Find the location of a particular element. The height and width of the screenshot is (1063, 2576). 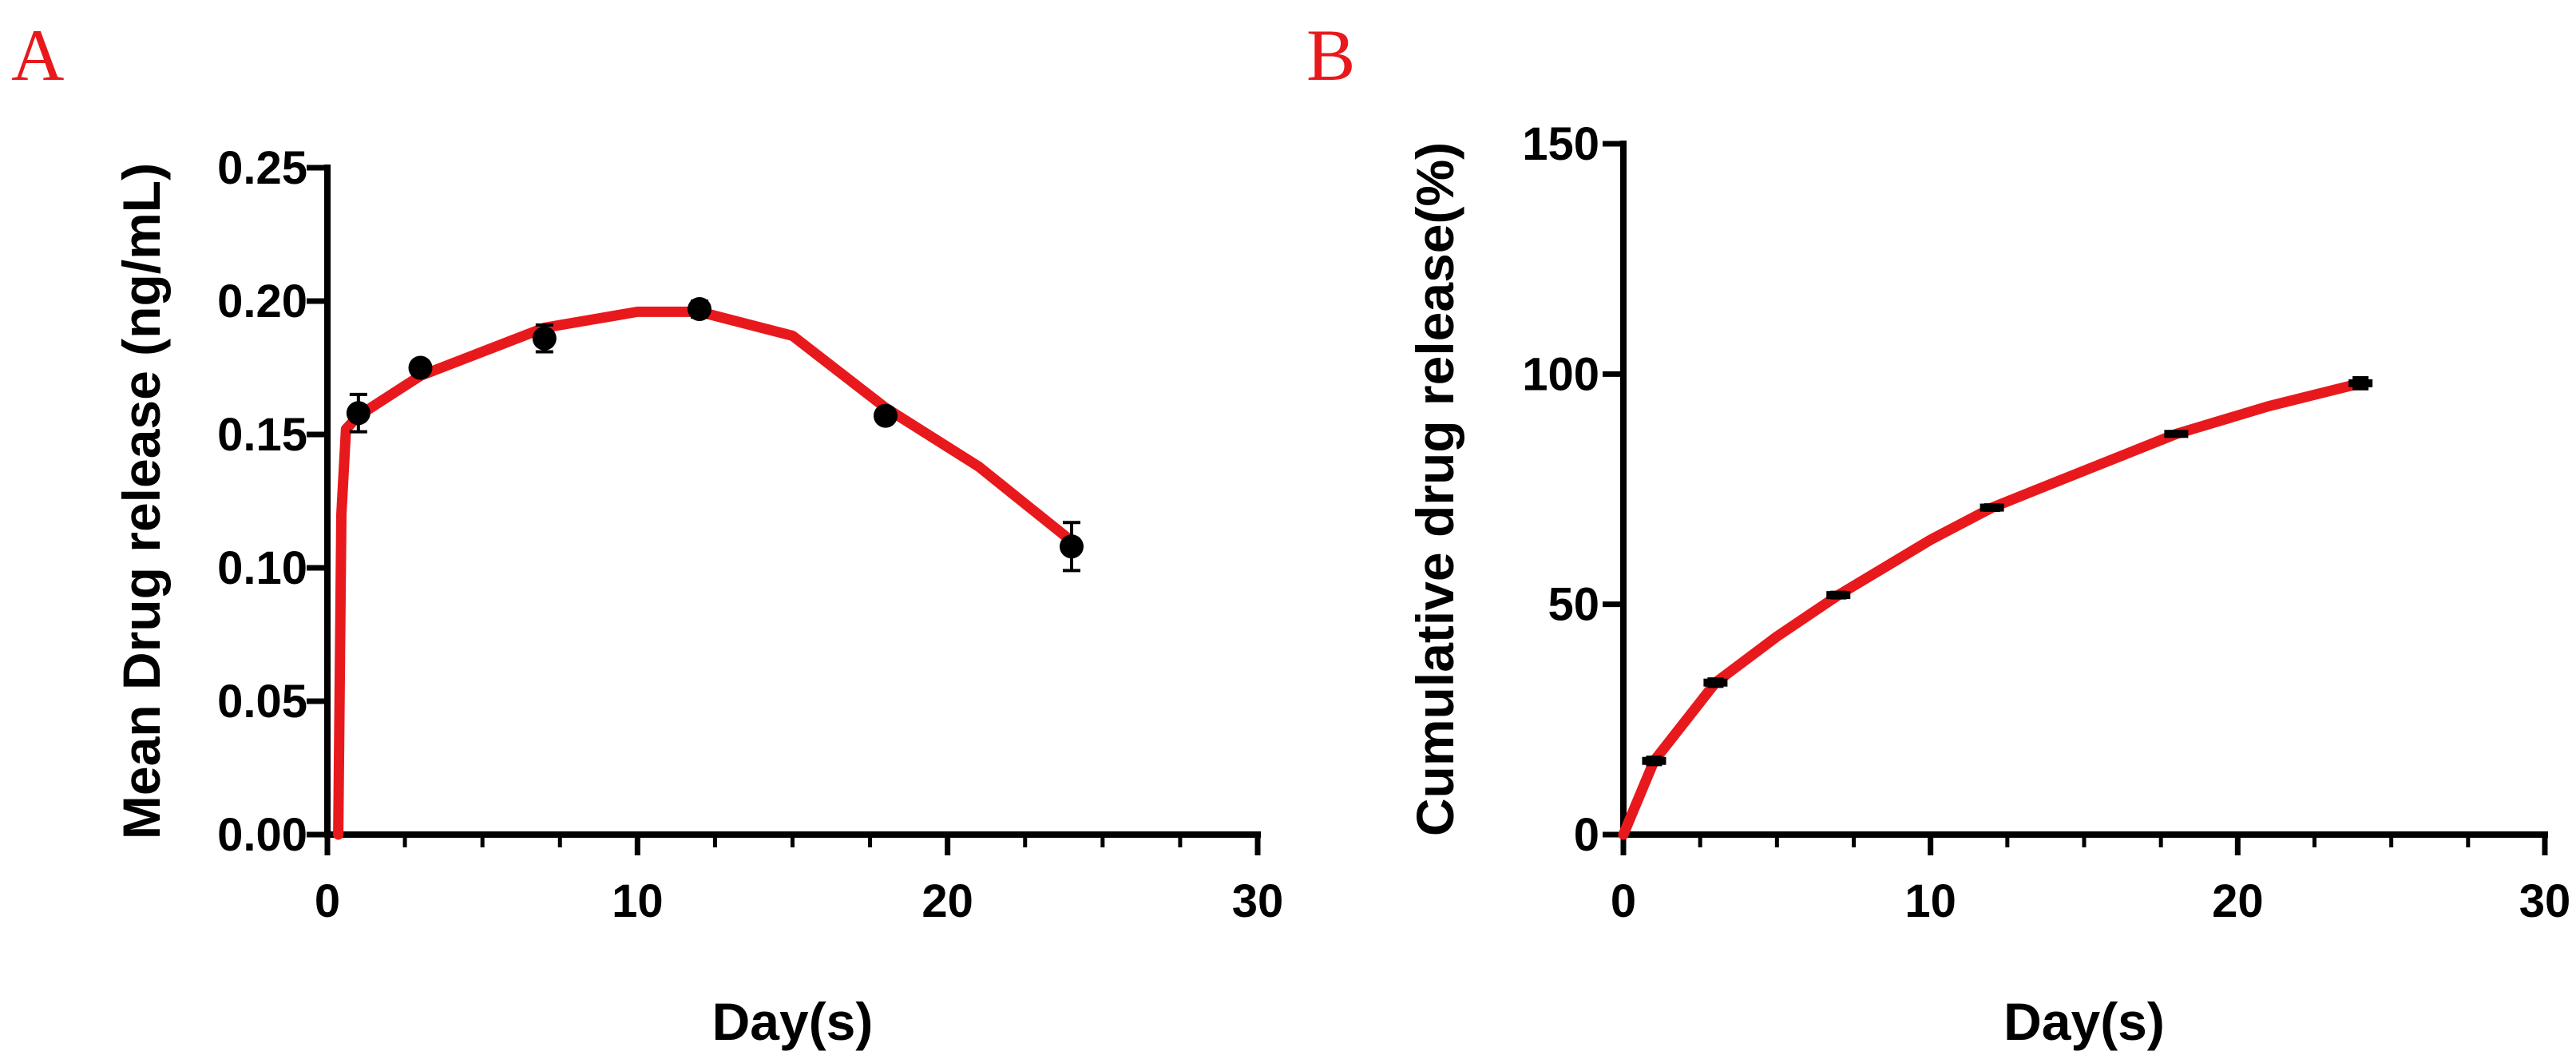

x-tick-label-b: 0 is located at coordinates (1623, 901).